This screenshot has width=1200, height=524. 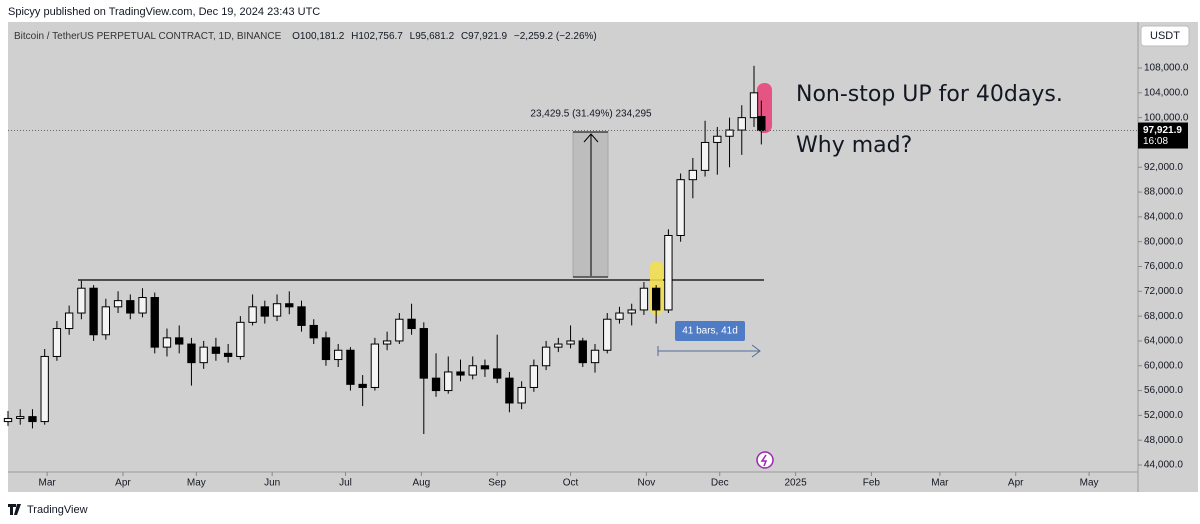 I want to click on range-arrow, so click(x=756, y=351).